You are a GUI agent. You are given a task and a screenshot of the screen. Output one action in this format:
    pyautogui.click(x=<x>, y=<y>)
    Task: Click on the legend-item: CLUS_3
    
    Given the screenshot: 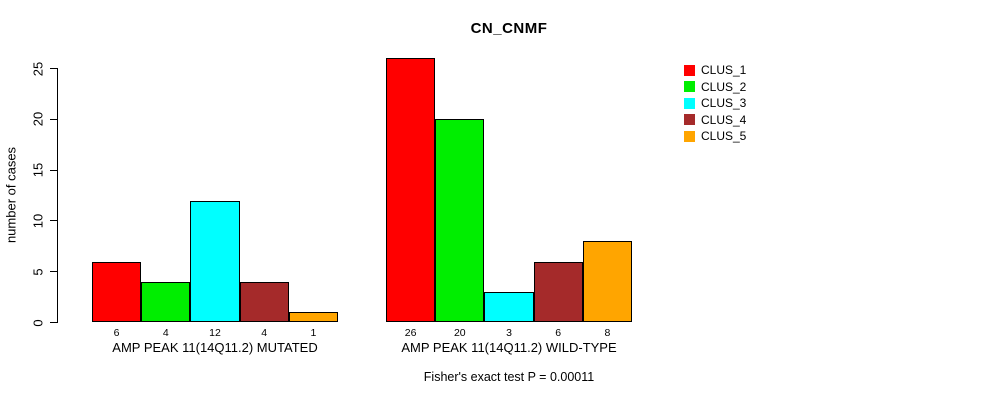 What is the action you would take?
    pyautogui.click(x=715, y=103)
    